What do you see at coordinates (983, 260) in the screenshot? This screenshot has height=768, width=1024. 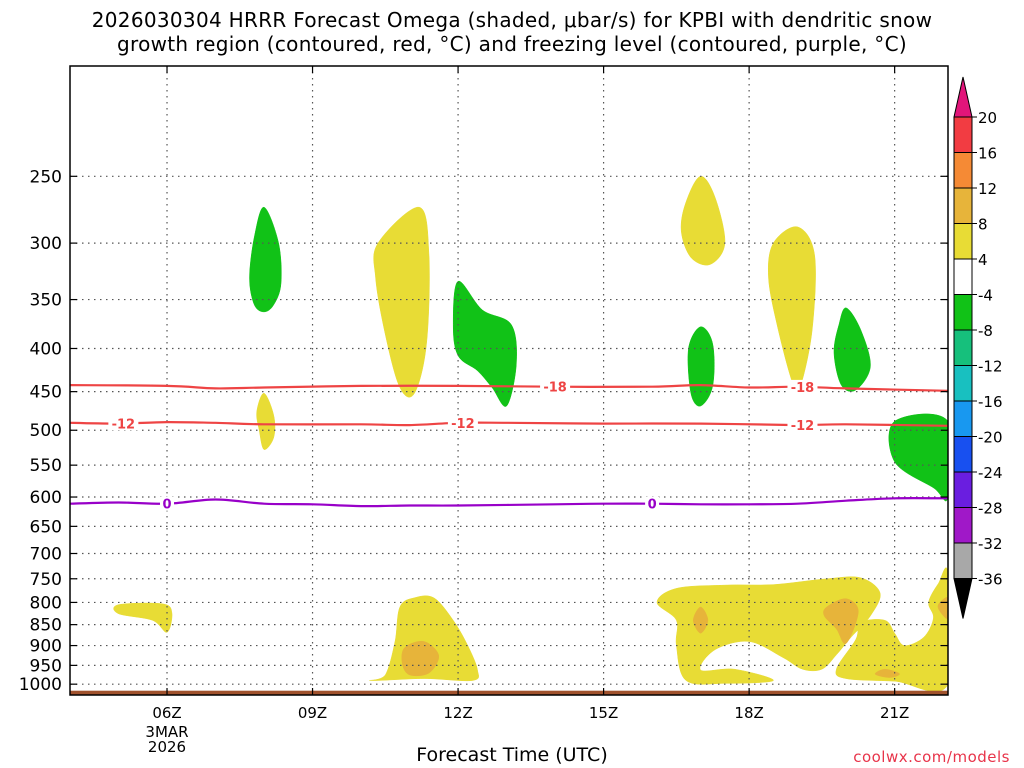 I see `colorbar-label-4: 4` at bounding box center [983, 260].